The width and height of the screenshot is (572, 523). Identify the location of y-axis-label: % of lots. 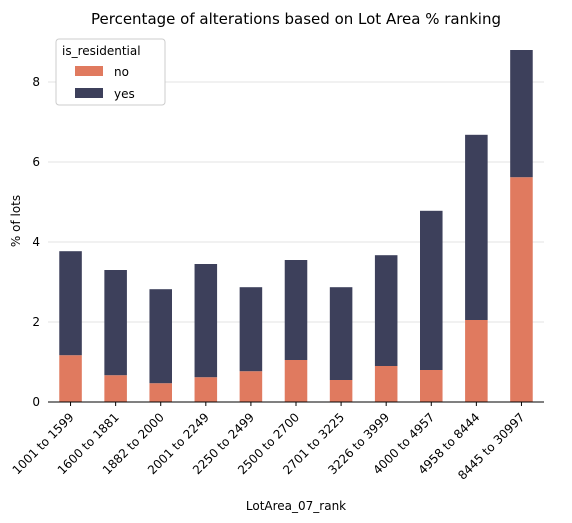
(16, 221).